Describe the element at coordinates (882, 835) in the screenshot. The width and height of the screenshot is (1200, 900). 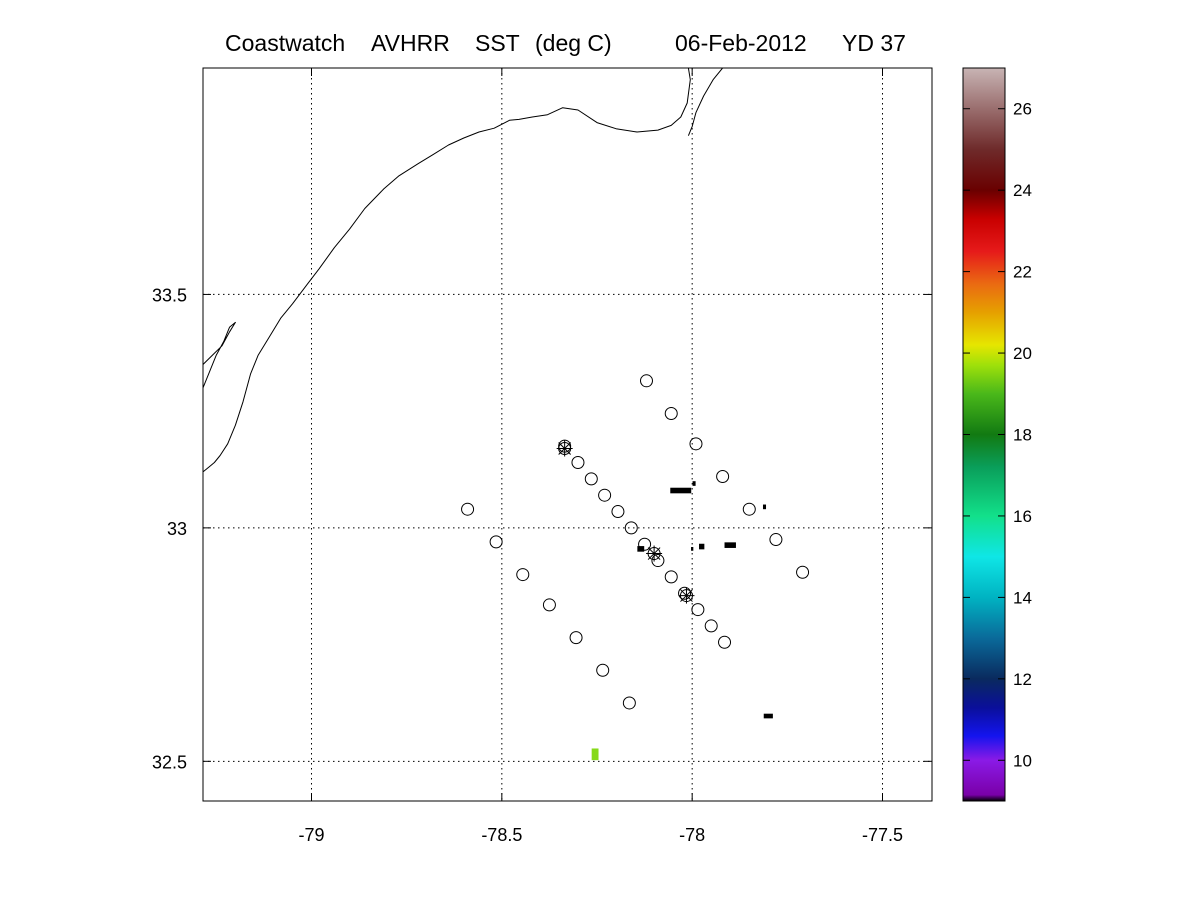
I see `lon-tick-label: -77.5` at that location.